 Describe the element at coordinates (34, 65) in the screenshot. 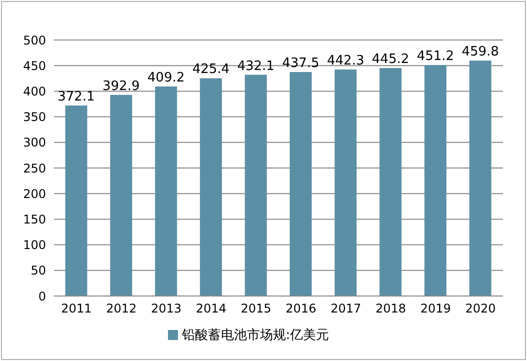

I see `y-tick-label: 450` at that location.